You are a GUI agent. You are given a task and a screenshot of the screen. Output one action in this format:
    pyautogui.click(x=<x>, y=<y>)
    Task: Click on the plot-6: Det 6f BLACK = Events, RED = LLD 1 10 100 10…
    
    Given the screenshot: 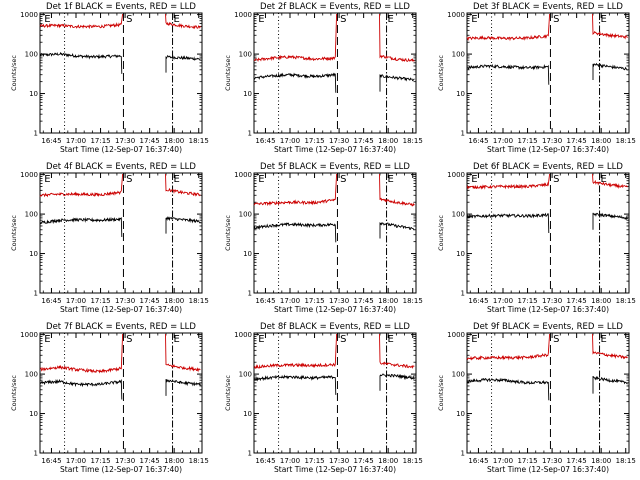 What is the action you would take?
    pyautogui.click(x=536, y=238)
    